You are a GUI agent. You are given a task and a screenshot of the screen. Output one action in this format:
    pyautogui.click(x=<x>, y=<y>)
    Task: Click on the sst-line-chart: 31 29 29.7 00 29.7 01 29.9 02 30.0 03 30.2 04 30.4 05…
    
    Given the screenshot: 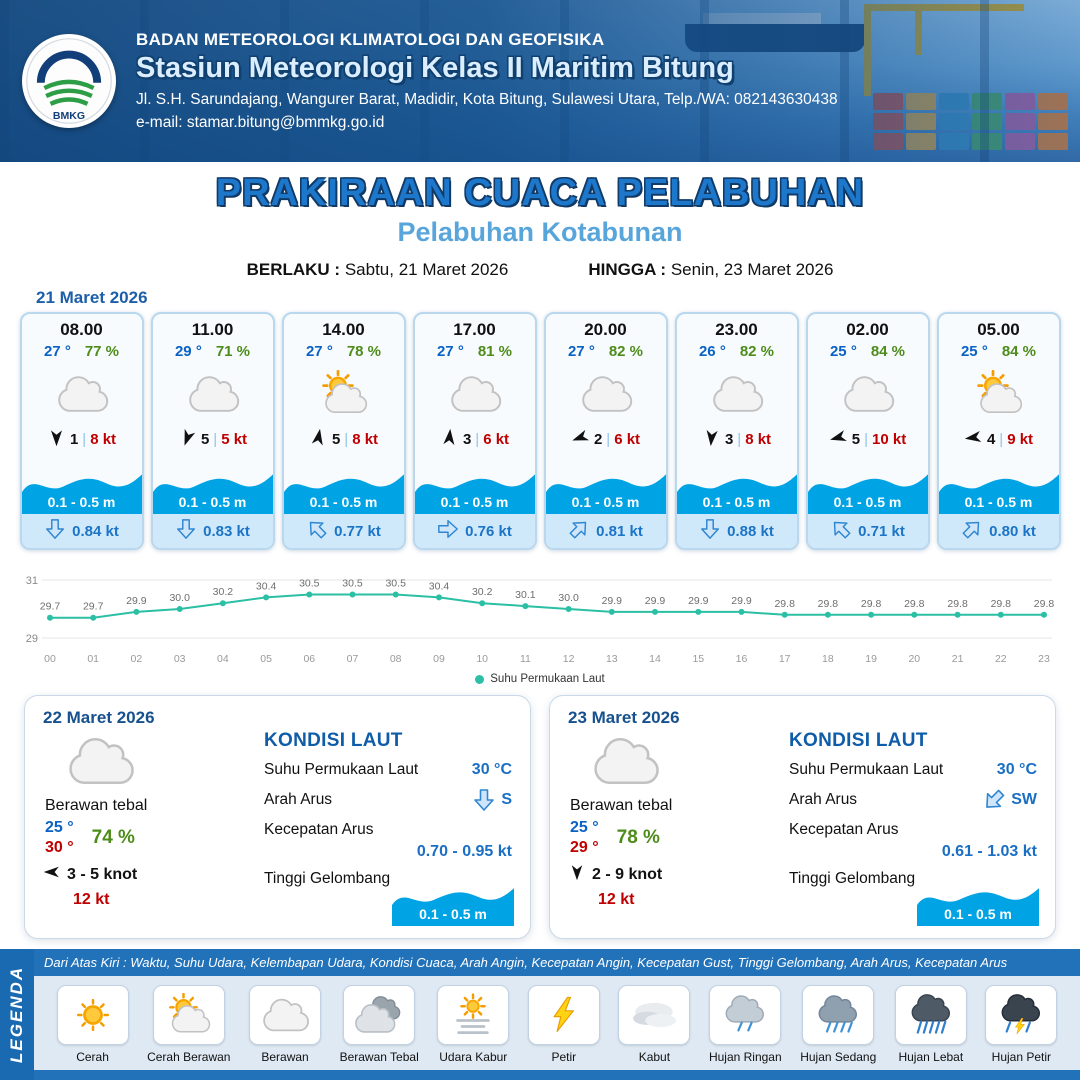 What is the action you would take?
    pyautogui.click(x=540, y=620)
    